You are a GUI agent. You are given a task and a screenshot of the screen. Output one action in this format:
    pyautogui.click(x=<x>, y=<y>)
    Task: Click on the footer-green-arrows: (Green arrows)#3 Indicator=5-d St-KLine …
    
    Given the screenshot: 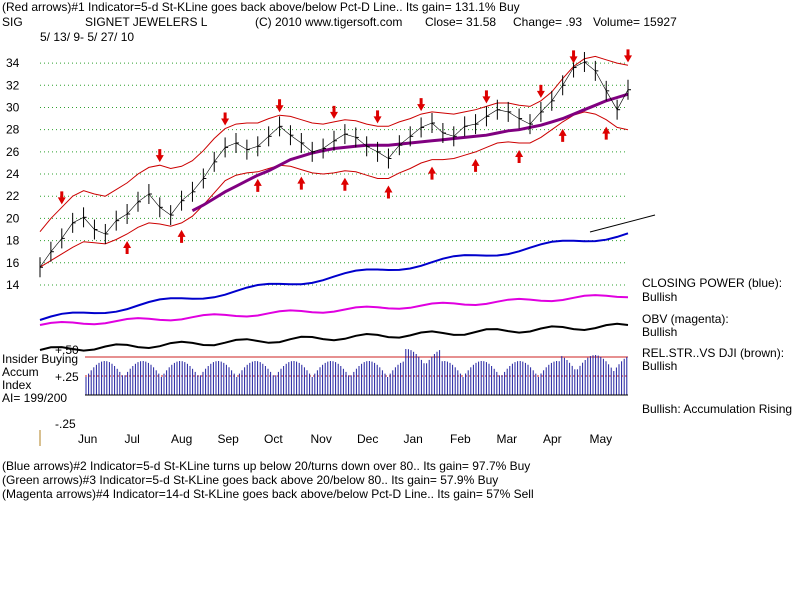 What is the action you would take?
    pyautogui.click(x=250, y=480)
    